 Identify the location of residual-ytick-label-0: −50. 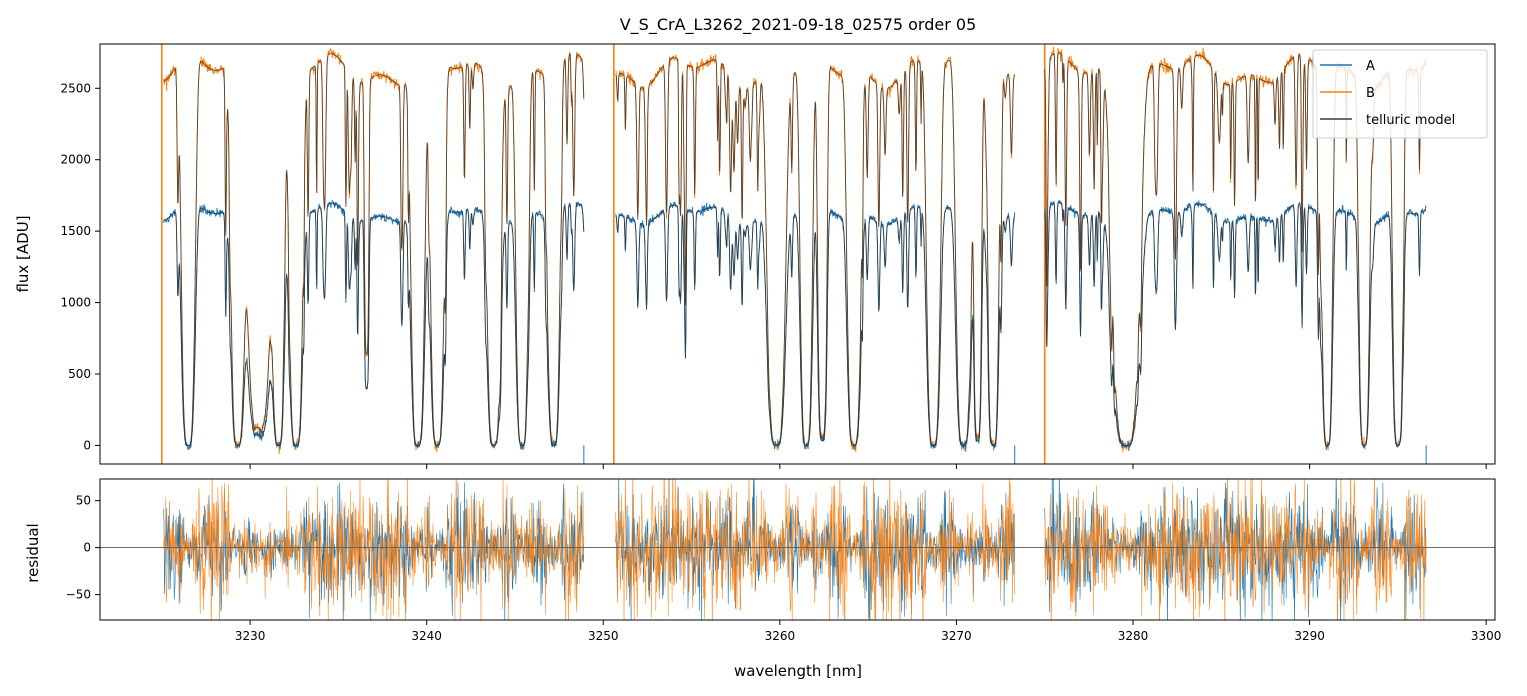
(78, 595).